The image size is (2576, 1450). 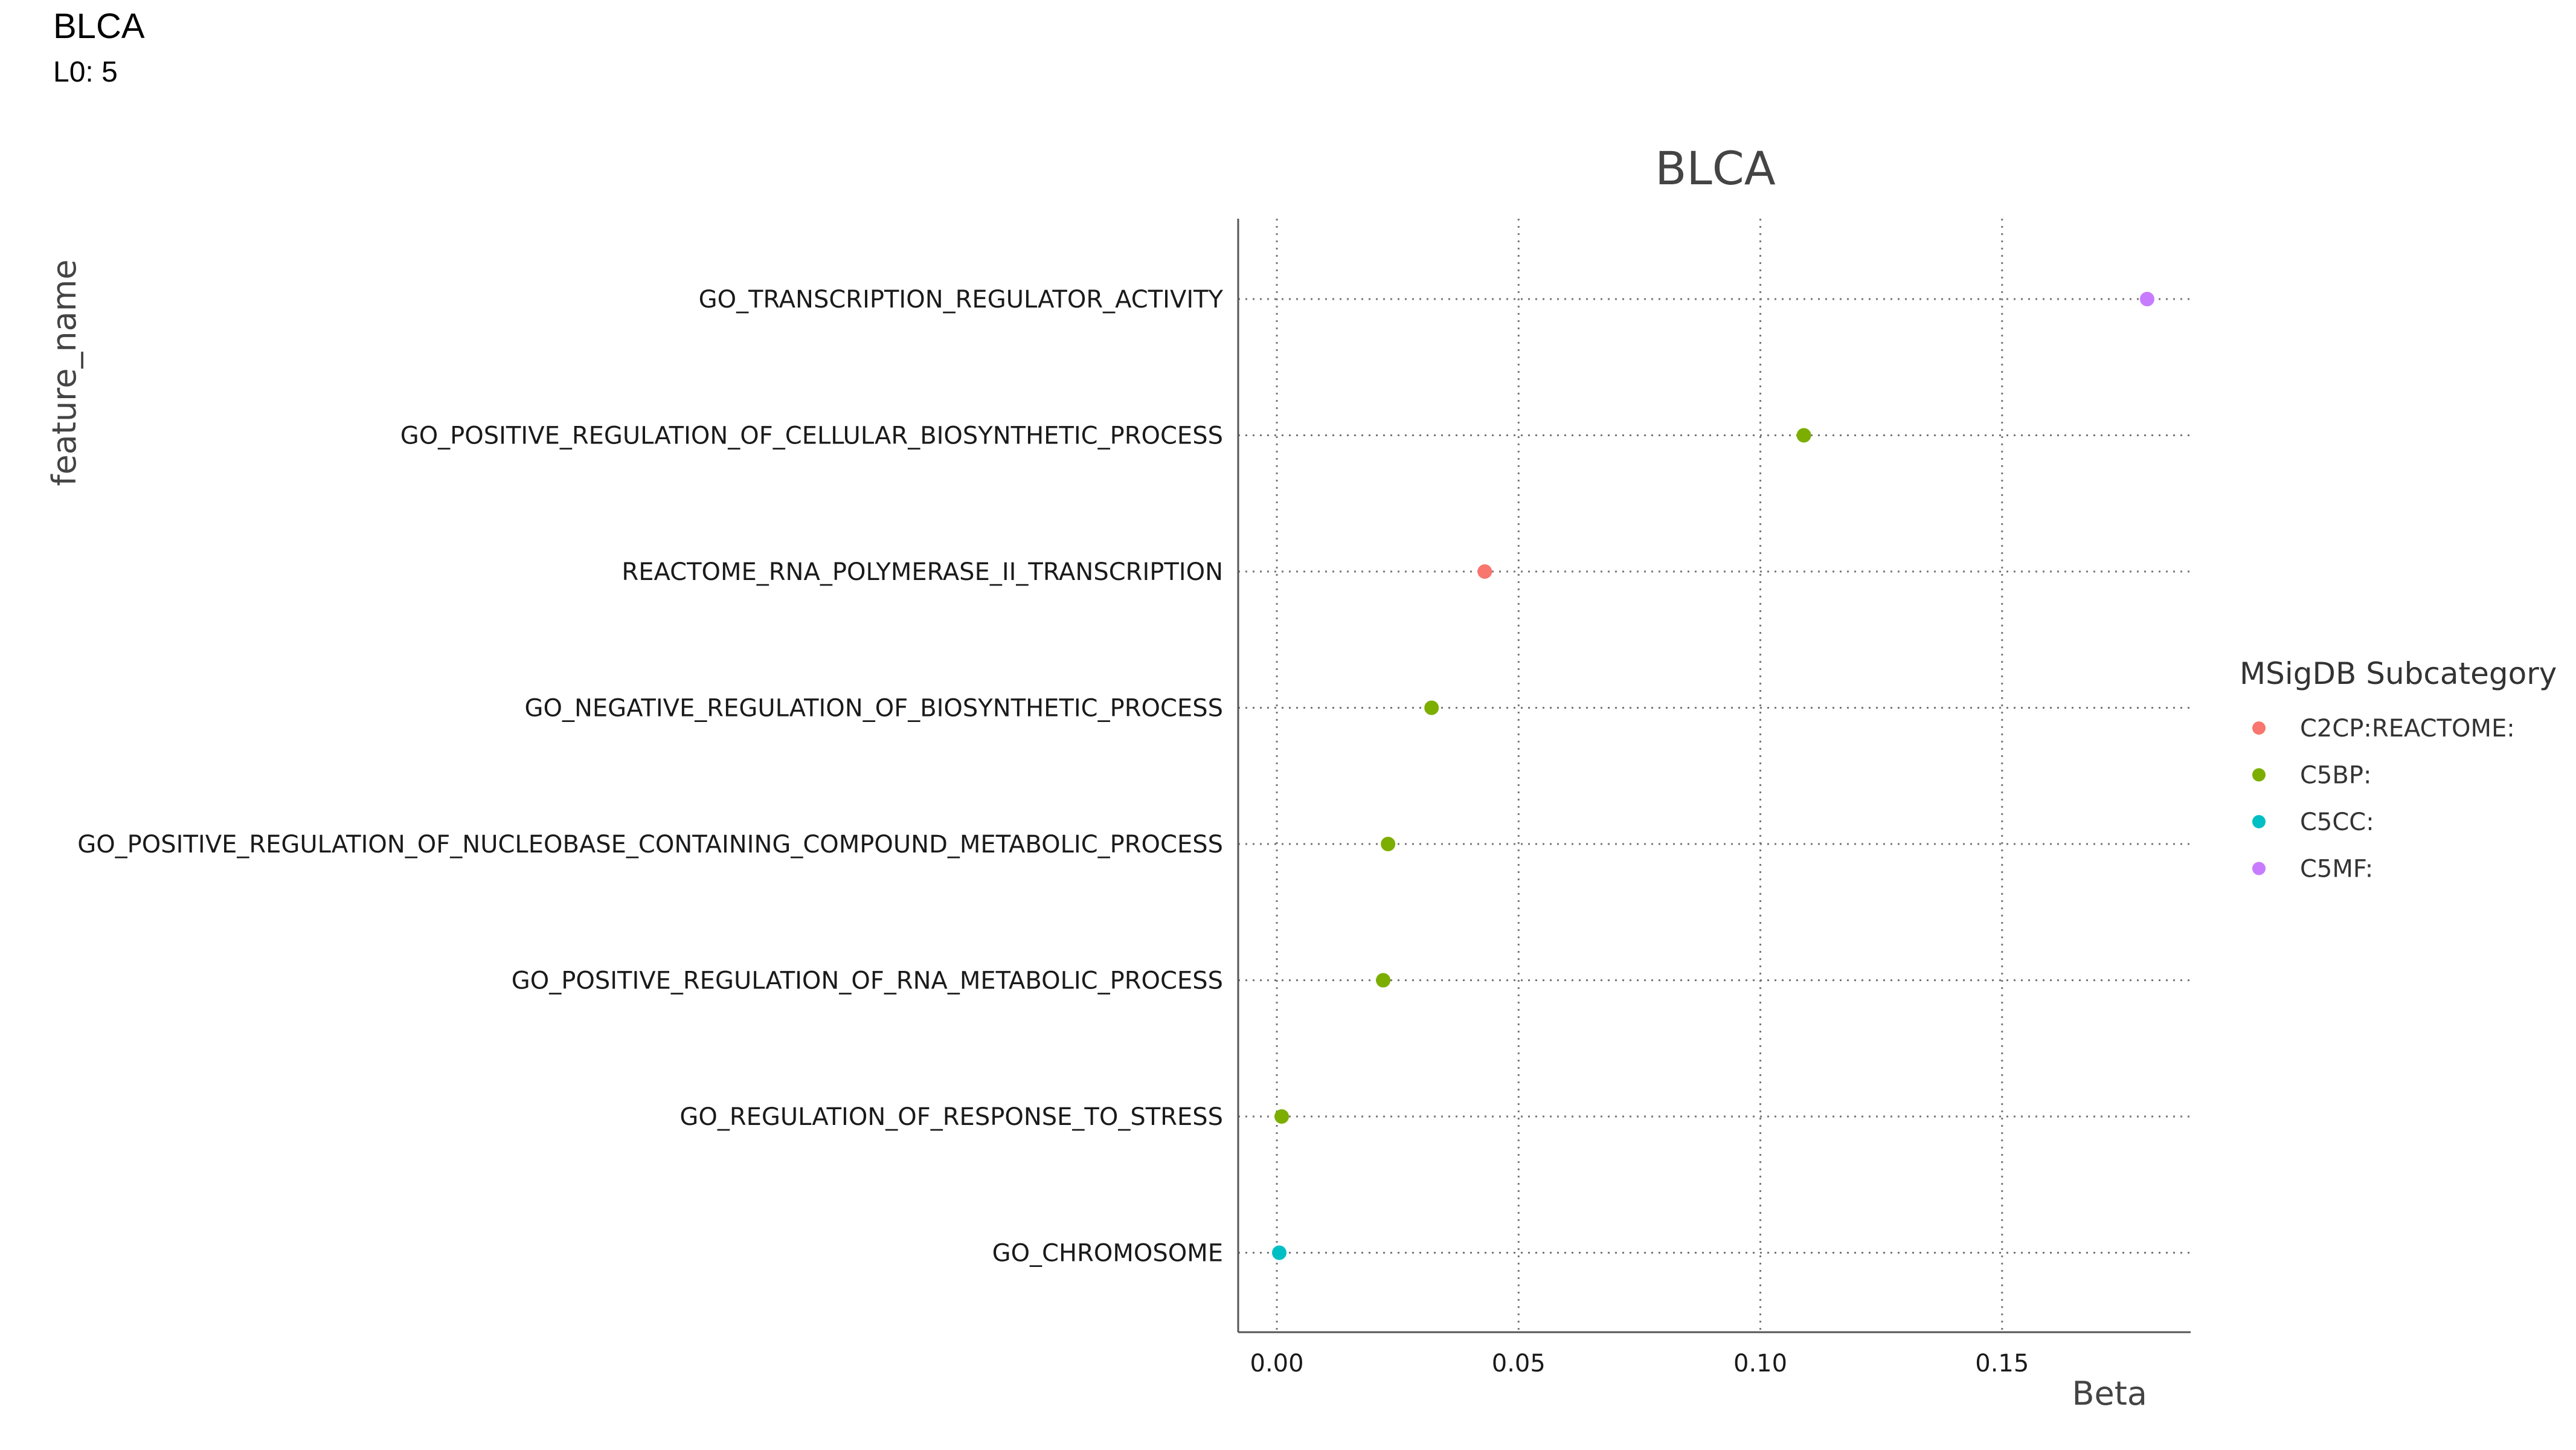 I want to click on chart-title: BLCA, so click(x=1716, y=168).